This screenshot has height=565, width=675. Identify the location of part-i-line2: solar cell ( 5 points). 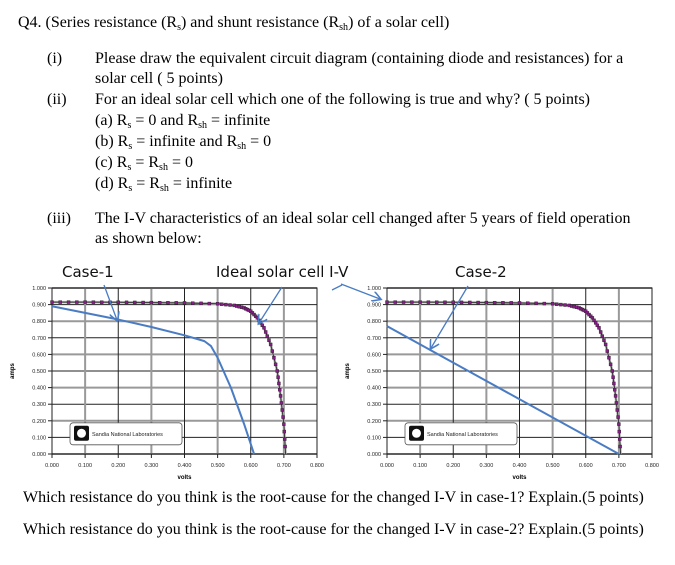
(159, 78).